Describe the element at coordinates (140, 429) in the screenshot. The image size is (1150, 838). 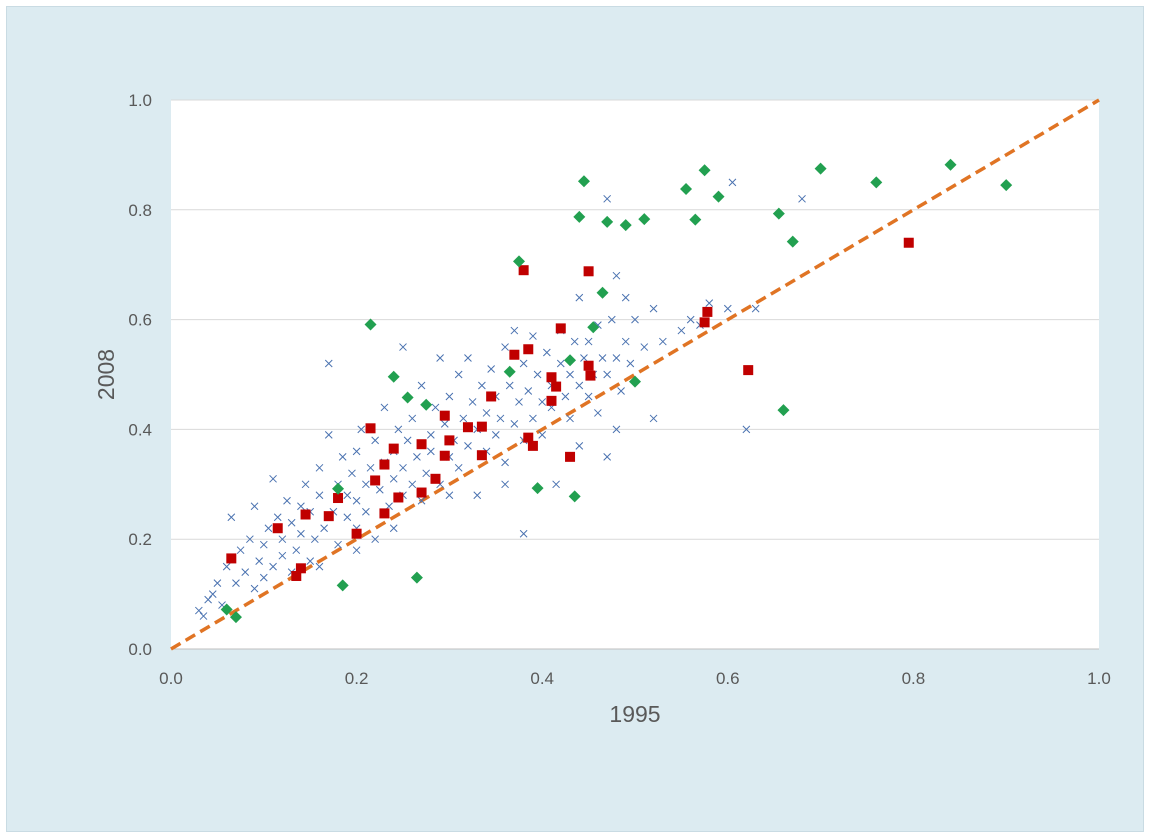
I see `y-tick-label: 0.4` at that location.